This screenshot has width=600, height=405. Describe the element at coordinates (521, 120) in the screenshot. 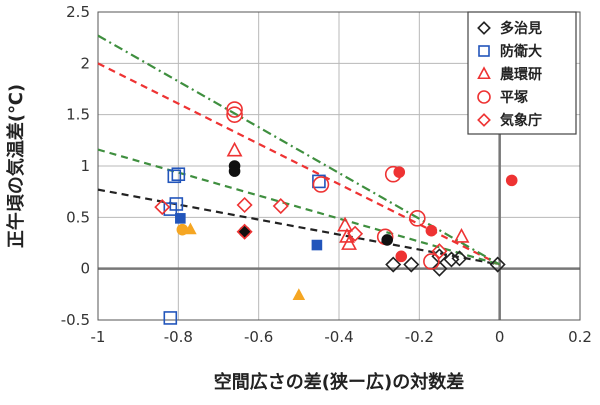

I see `legend-label: 気象庁` at that location.